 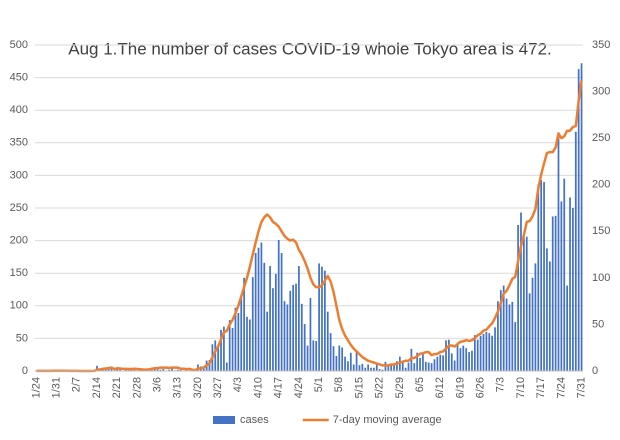 What do you see at coordinates (601, 45) in the screenshot?
I see `y2-tick-label: 350` at bounding box center [601, 45].